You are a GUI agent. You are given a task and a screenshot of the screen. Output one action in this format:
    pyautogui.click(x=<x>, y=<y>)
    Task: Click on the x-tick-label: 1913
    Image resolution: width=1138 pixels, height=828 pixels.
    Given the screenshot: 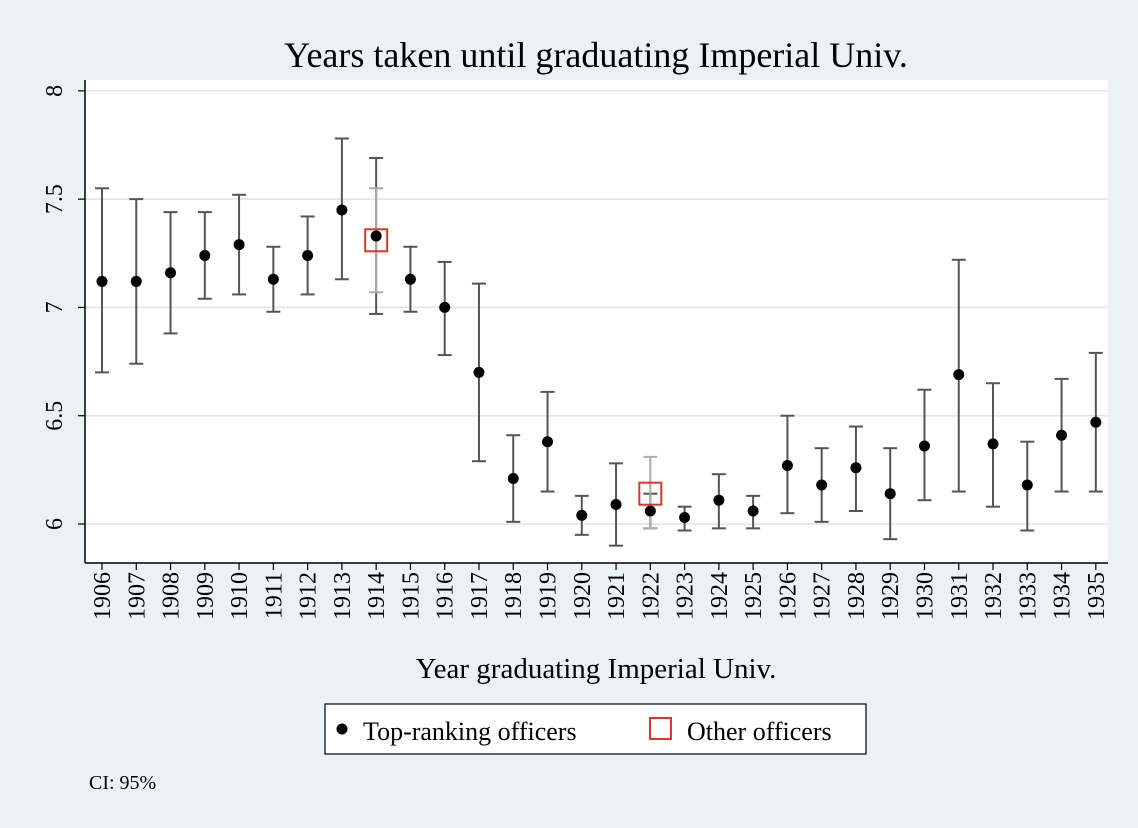 What is the action you would take?
    pyautogui.click(x=343, y=596)
    